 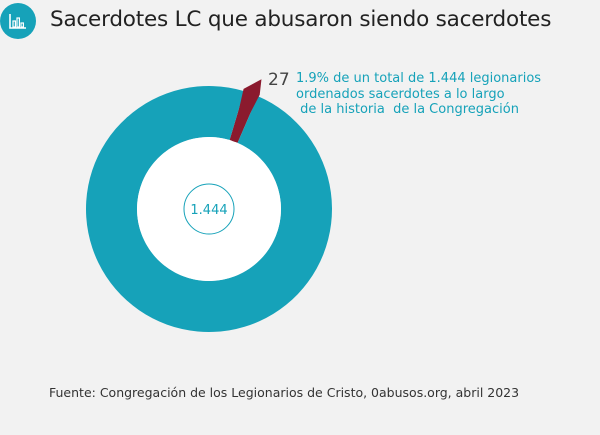 I want to click on center-total-label: 1.444, so click(x=208, y=210).